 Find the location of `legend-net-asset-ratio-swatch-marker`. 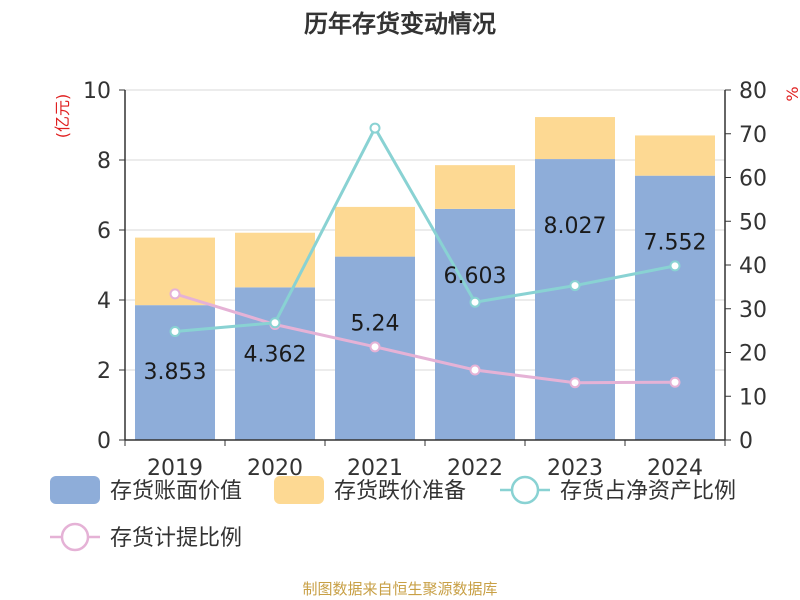

legend-net-asset-ratio-swatch-marker is located at coordinates (525, 490).